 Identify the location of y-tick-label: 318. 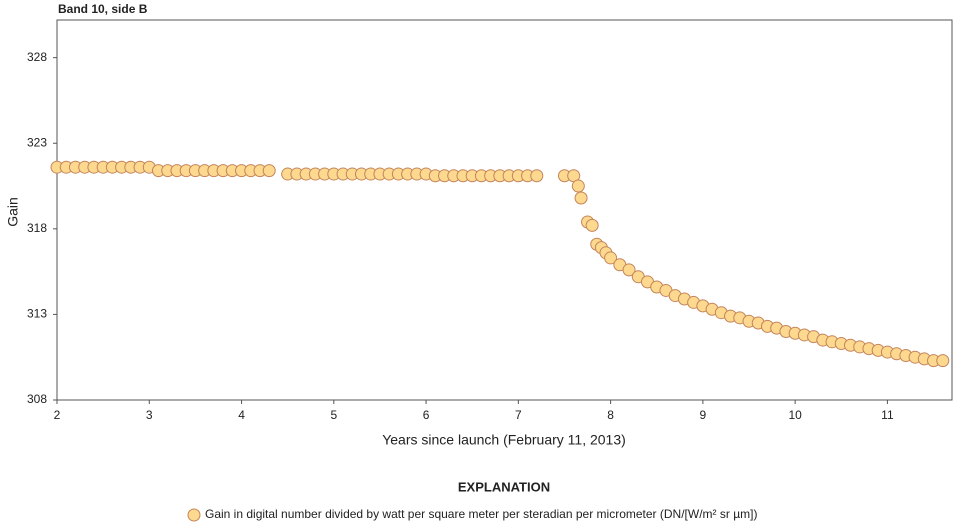
(37, 228).